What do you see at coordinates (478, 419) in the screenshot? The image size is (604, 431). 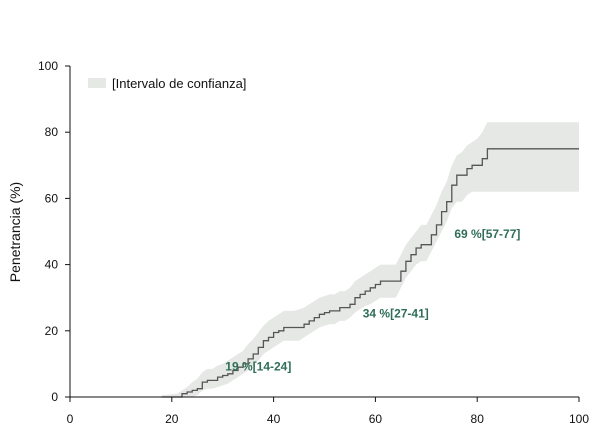 I see `x-tick-label: 80` at bounding box center [478, 419].